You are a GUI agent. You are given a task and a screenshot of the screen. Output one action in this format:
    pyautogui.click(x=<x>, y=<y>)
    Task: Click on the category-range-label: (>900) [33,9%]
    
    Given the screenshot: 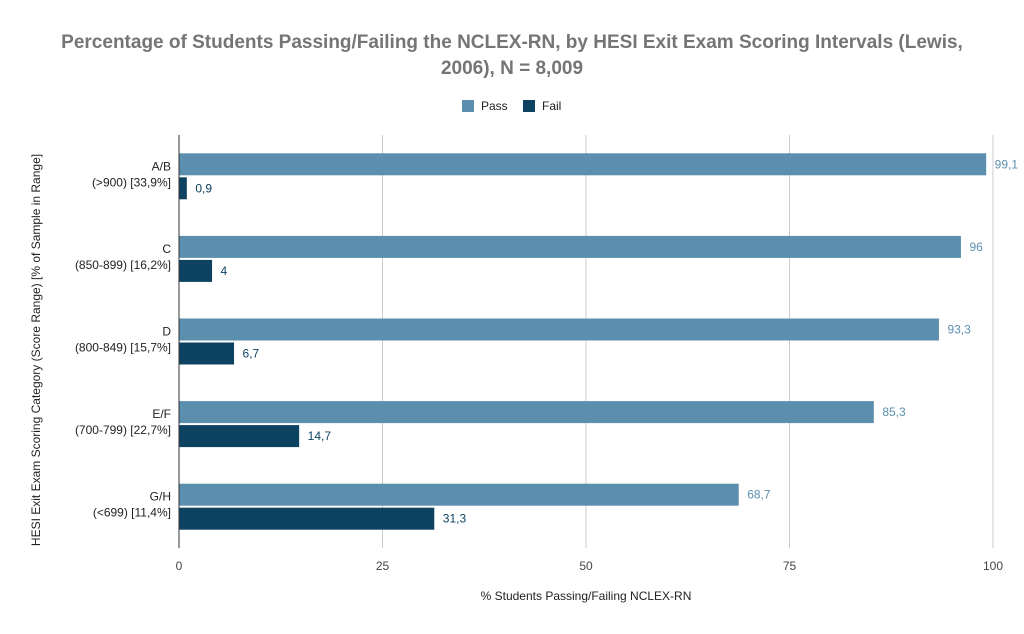 What is the action you would take?
    pyautogui.click(x=131, y=182)
    